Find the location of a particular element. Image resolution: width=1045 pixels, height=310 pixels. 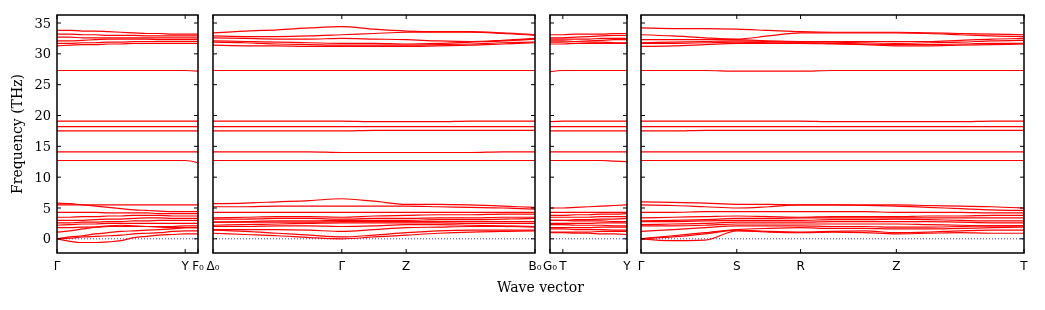

y-axis-title: Frequency (THz) is located at coordinates (17, 134).